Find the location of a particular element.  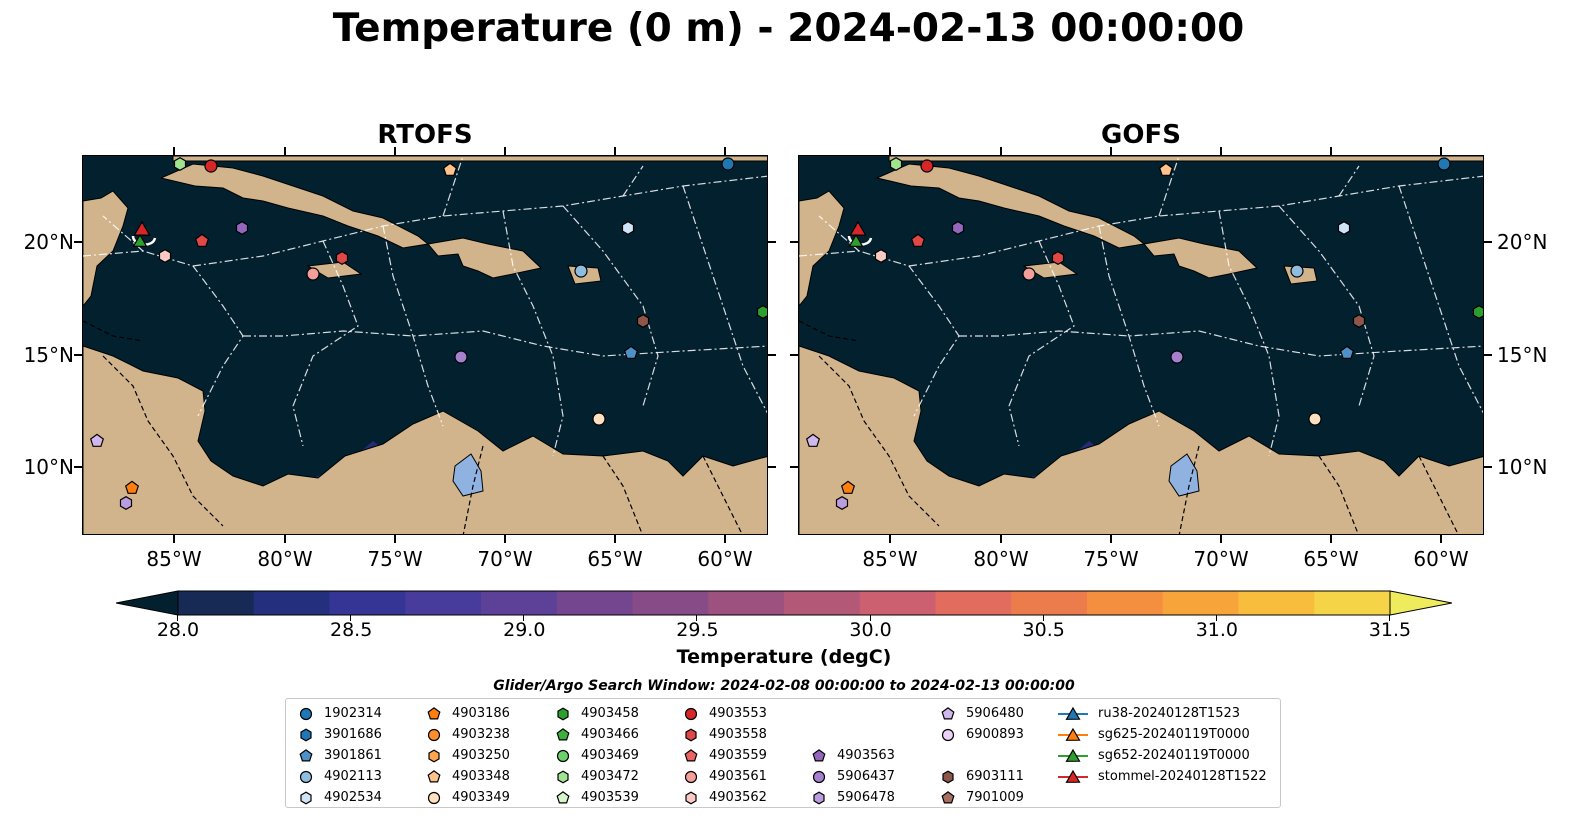

legend-label: ru38-20240128T1523 is located at coordinates (1169, 713).